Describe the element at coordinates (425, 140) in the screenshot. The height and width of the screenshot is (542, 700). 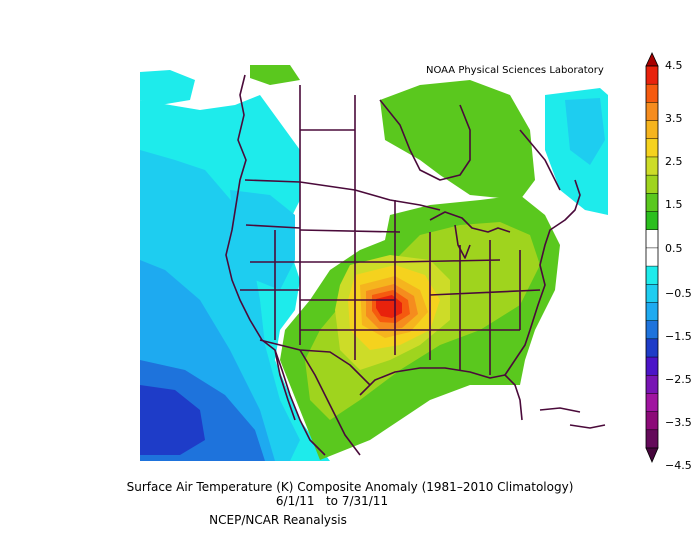
I see `hudson-bay-coast` at that location.